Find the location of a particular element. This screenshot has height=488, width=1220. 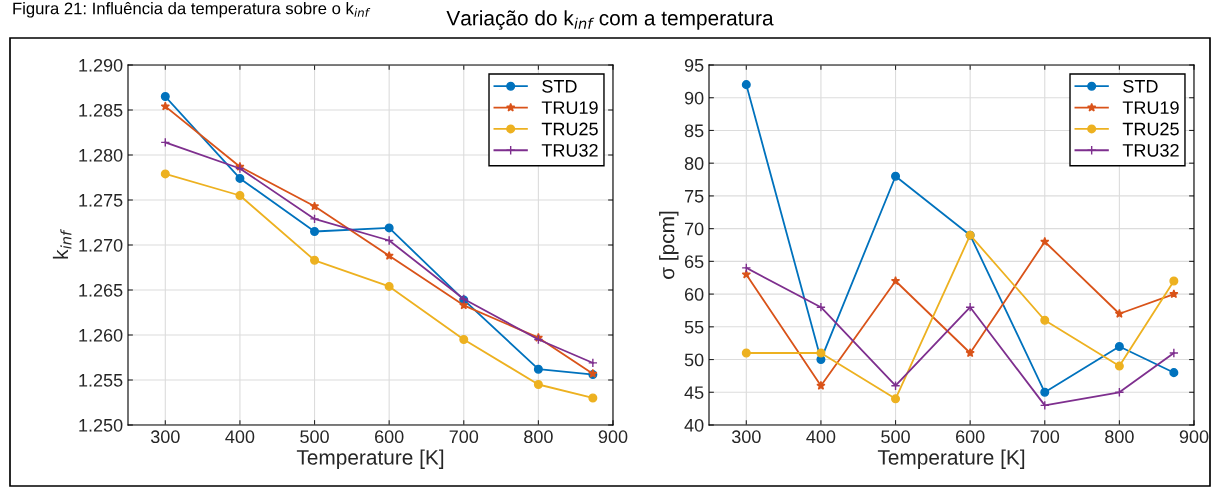

y-tick-label: 95 is located at coordinates (694, 65).